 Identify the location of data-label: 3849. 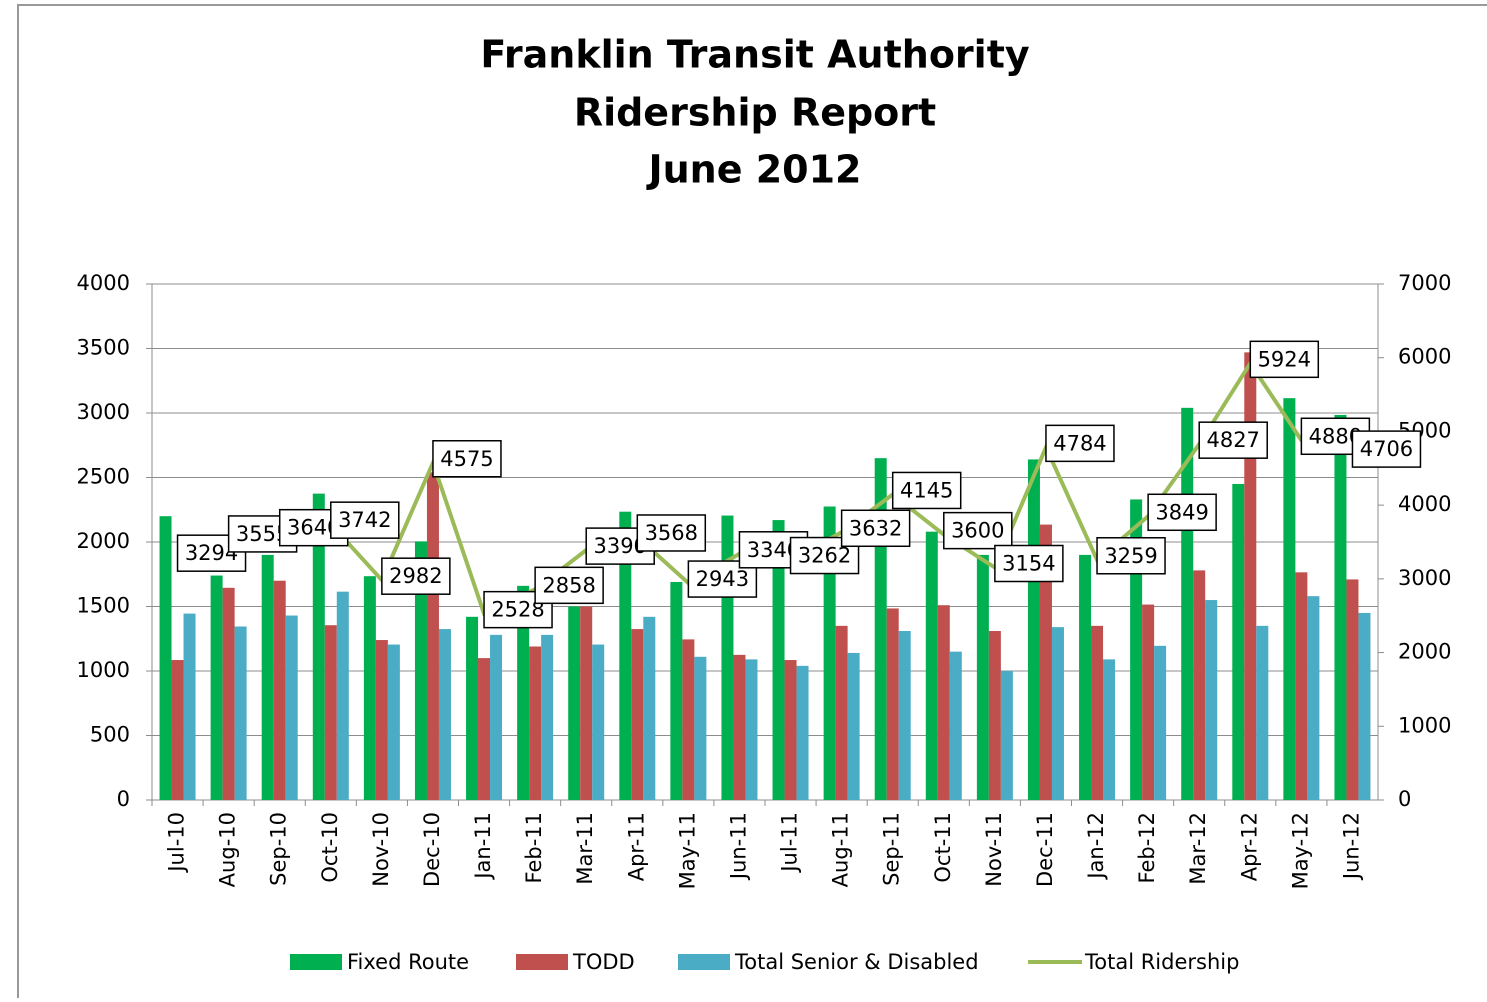
(1181, 512).